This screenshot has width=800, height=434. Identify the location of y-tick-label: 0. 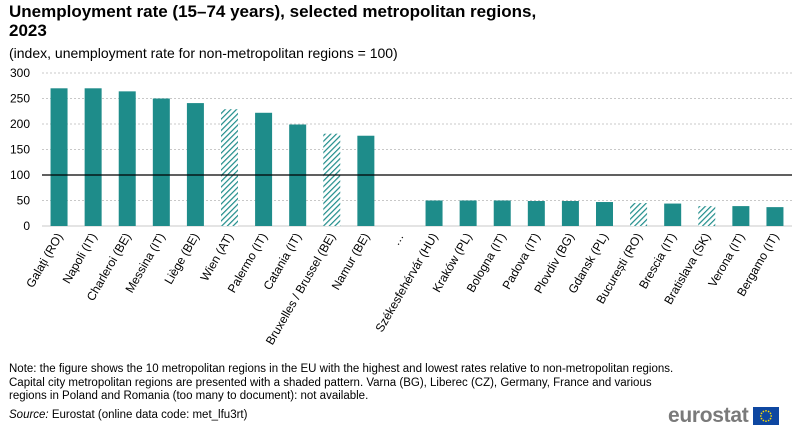
(26, 226).